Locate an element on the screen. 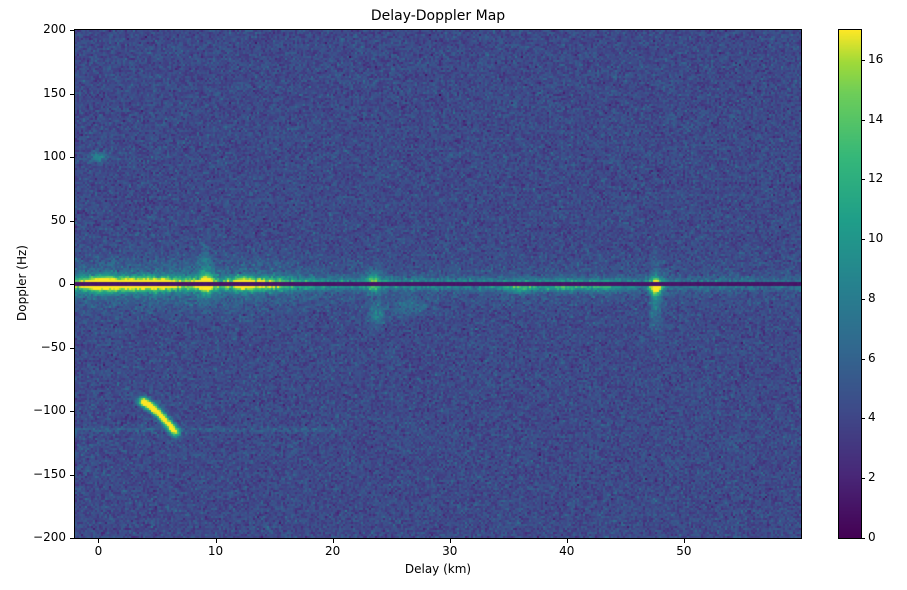  colorbar-canvas is located at coordinates (850, 284).